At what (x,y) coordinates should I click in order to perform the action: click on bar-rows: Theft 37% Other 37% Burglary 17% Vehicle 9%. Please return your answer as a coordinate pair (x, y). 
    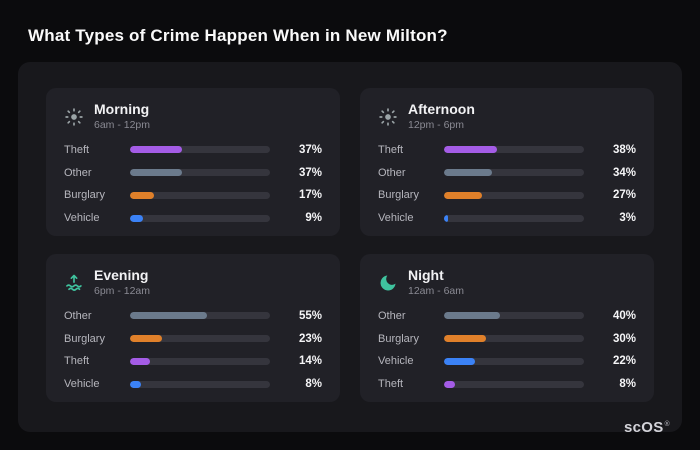
    Looking at the image, I should click on (193, 184).